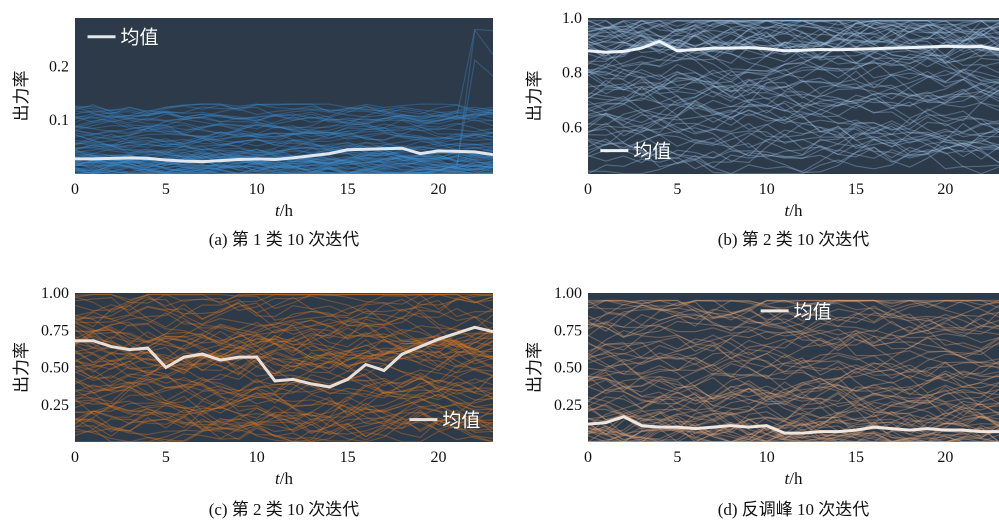 This screenshot has height=525, width=999. Describe the element at coordinates (438, 457) in the screenshot. I see `panel-c-x-tick-label: 20` at that location.